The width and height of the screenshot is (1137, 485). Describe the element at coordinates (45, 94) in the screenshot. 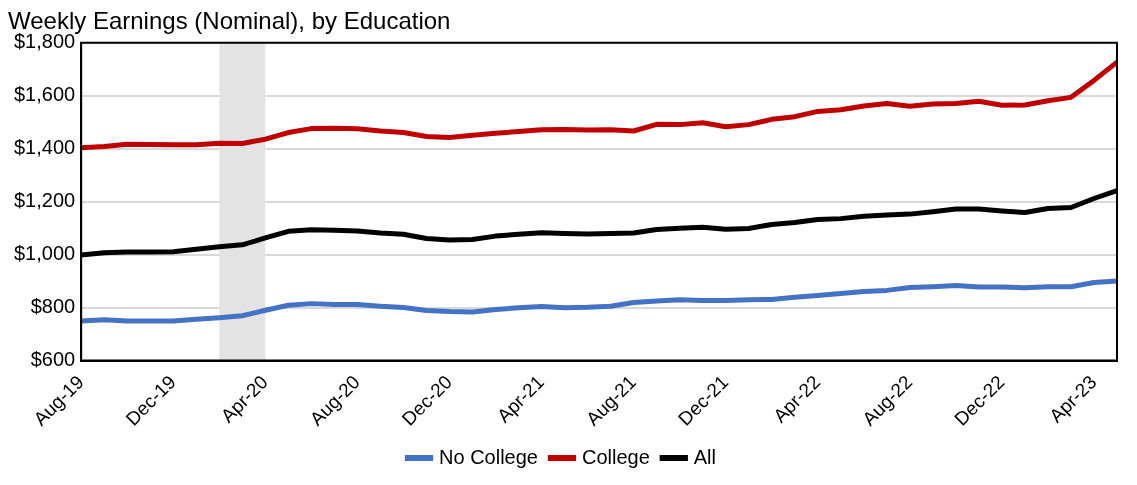

I see `y-tick-label: $1,600` at that location.